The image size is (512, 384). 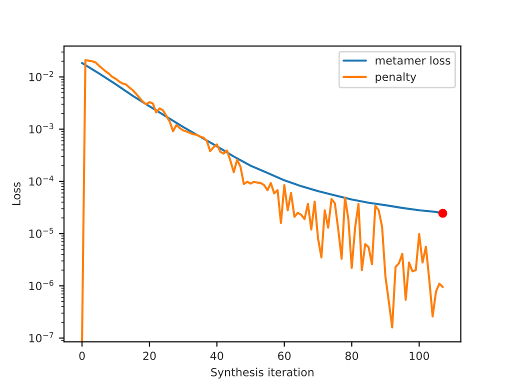 What do you see at coordinates (217, 356) in the screenshot?
I see `x-tick-label: 40` at bounding box center [217, 356].